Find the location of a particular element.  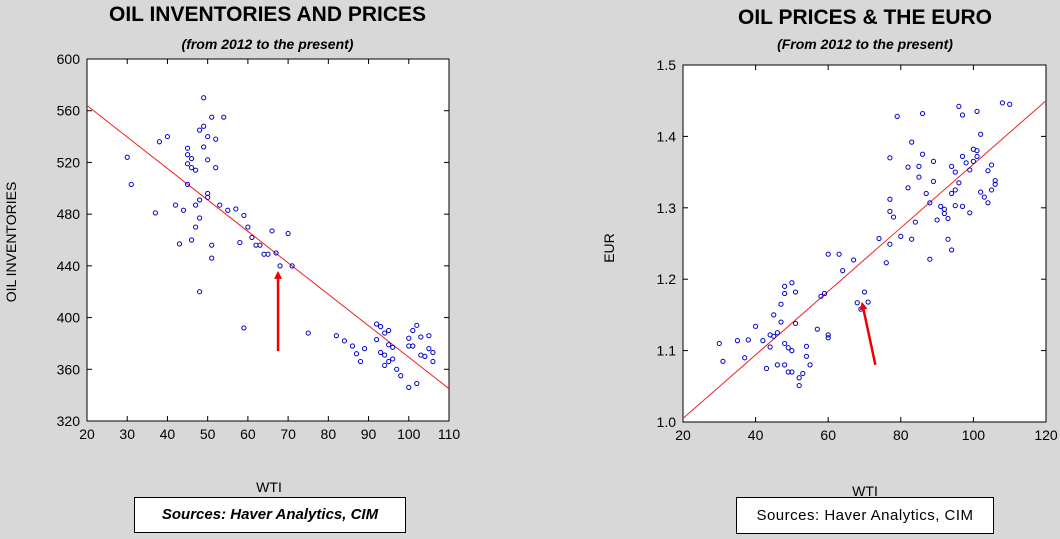

chart1-y-tick-label: 320 is located at coordinates (69, 421).